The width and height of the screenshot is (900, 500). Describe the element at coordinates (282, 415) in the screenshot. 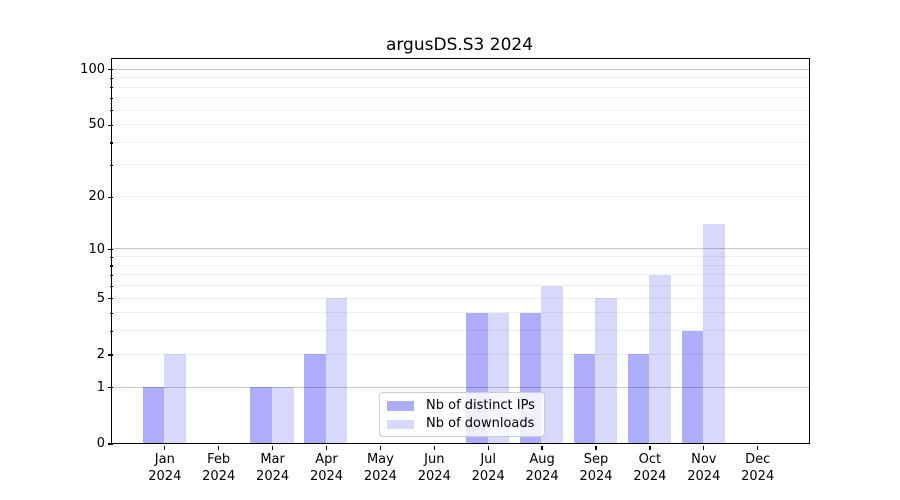

I see `bar-downloads-mar` at that location.